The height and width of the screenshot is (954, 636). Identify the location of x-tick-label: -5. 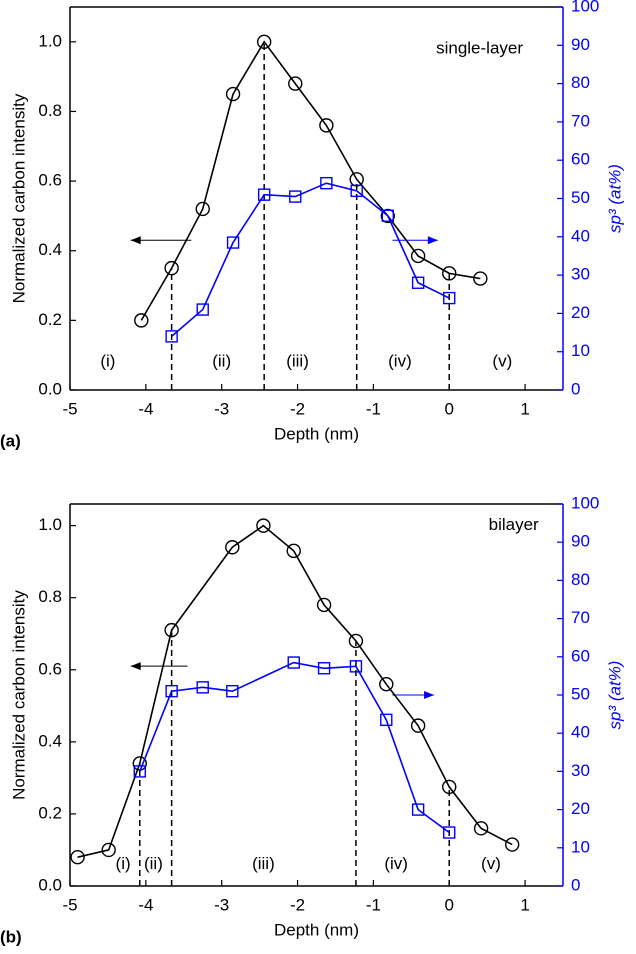
(69, 408).